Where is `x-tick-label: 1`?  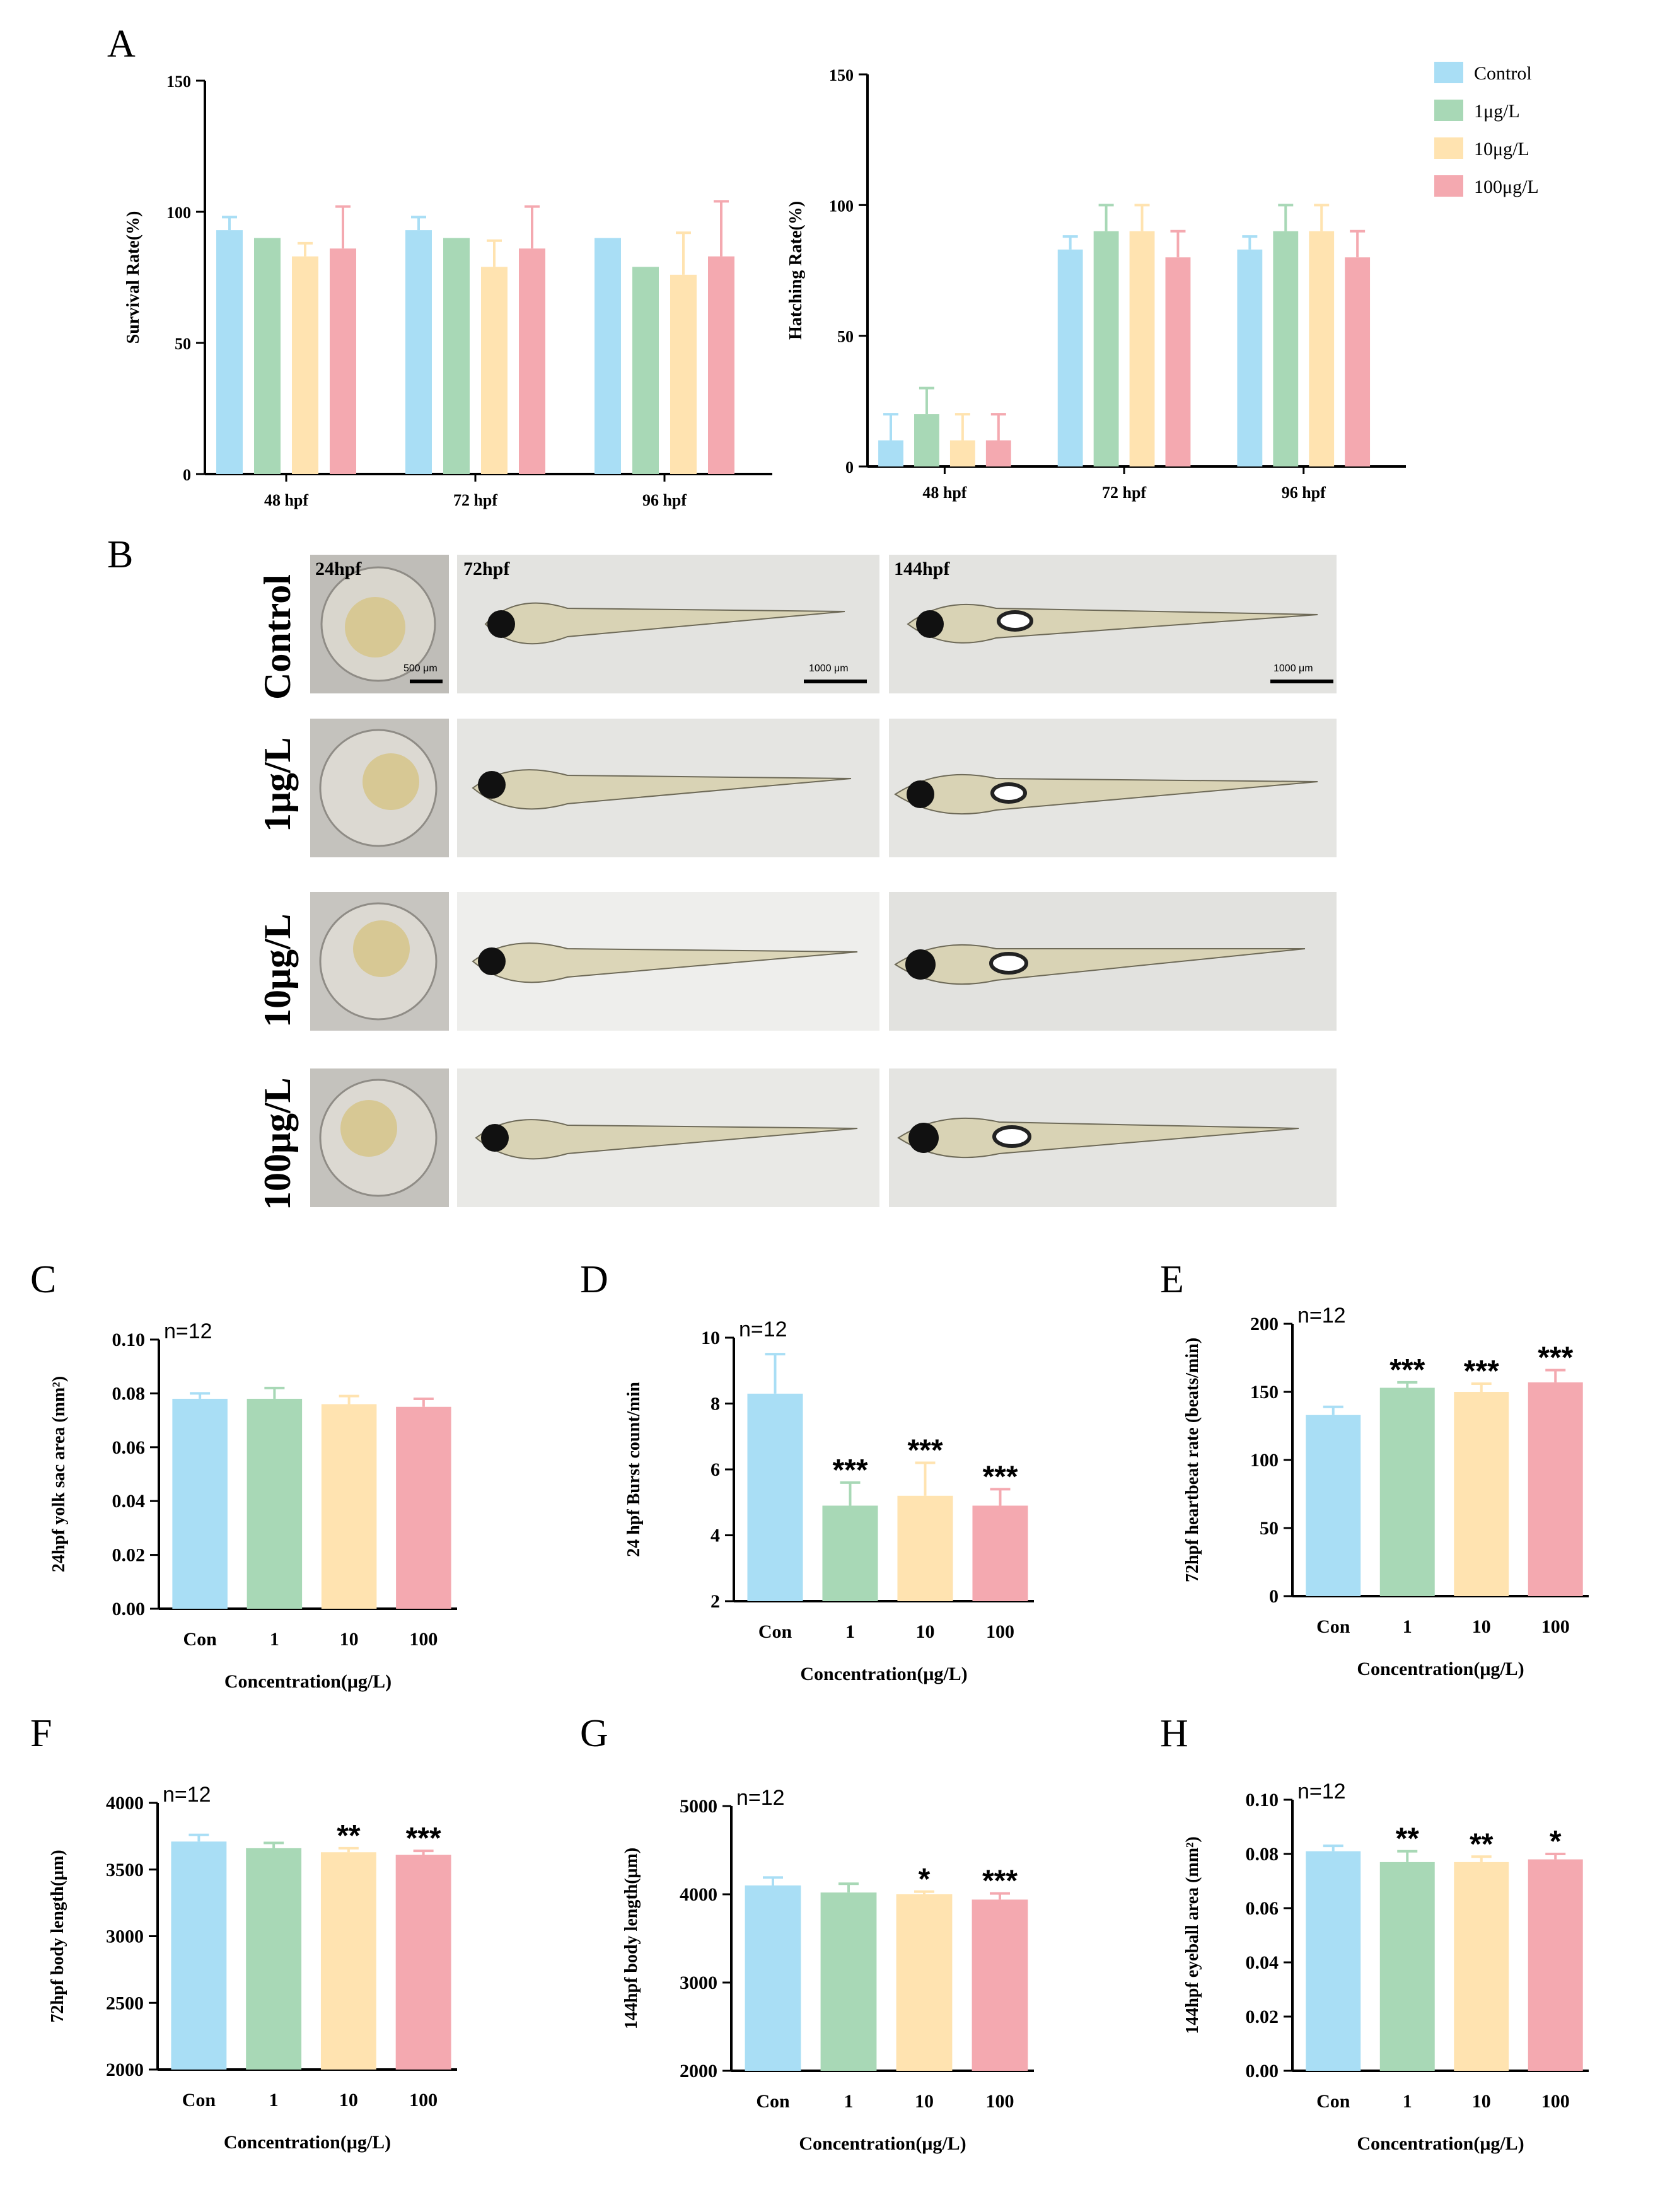 x-tick-label: 1 is located at coordinates (849, 2101).